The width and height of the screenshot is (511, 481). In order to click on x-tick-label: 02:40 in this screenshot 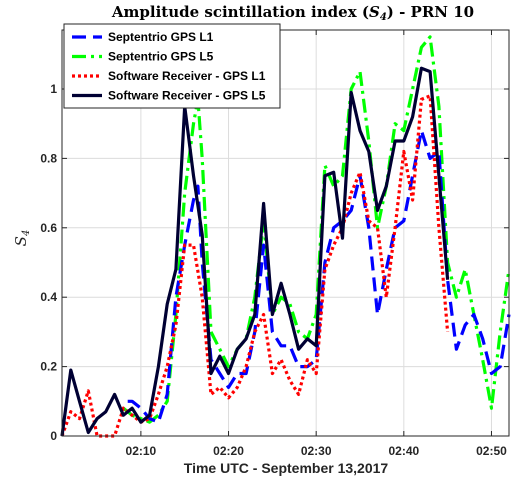, I will do `click(403, 451)`.